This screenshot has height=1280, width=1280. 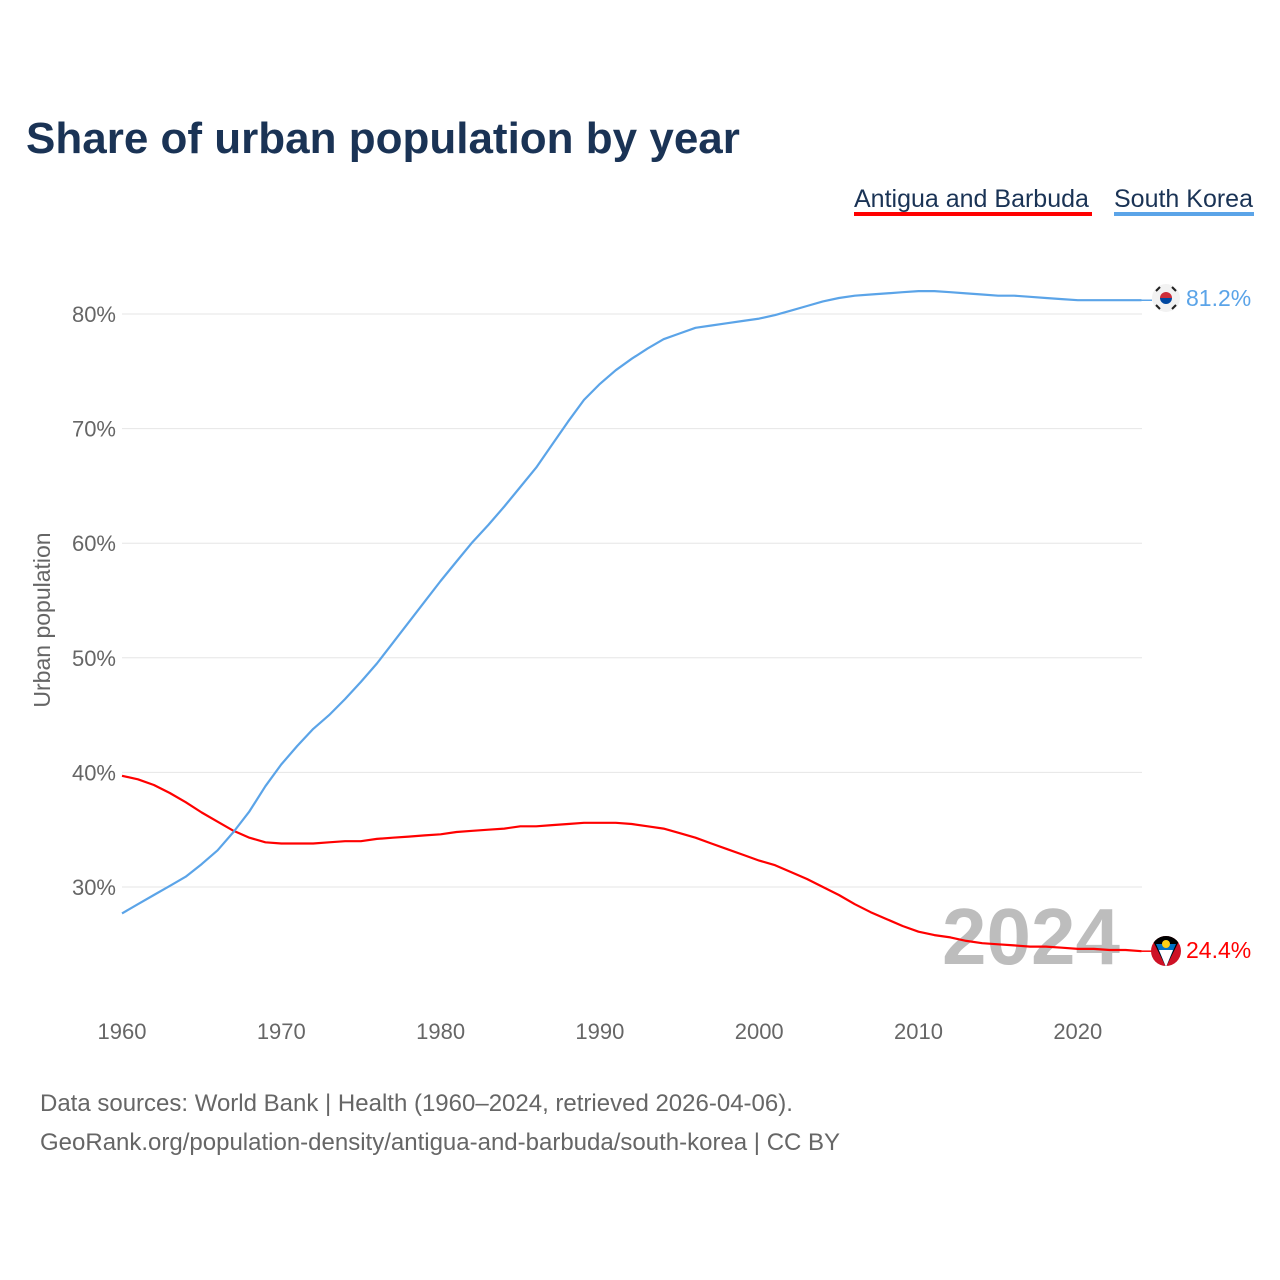 What do you see at coordinates (383, 138) in the screenshot?
I see `chart-title: Share of urban population by year` at bounding box center [383, 138].